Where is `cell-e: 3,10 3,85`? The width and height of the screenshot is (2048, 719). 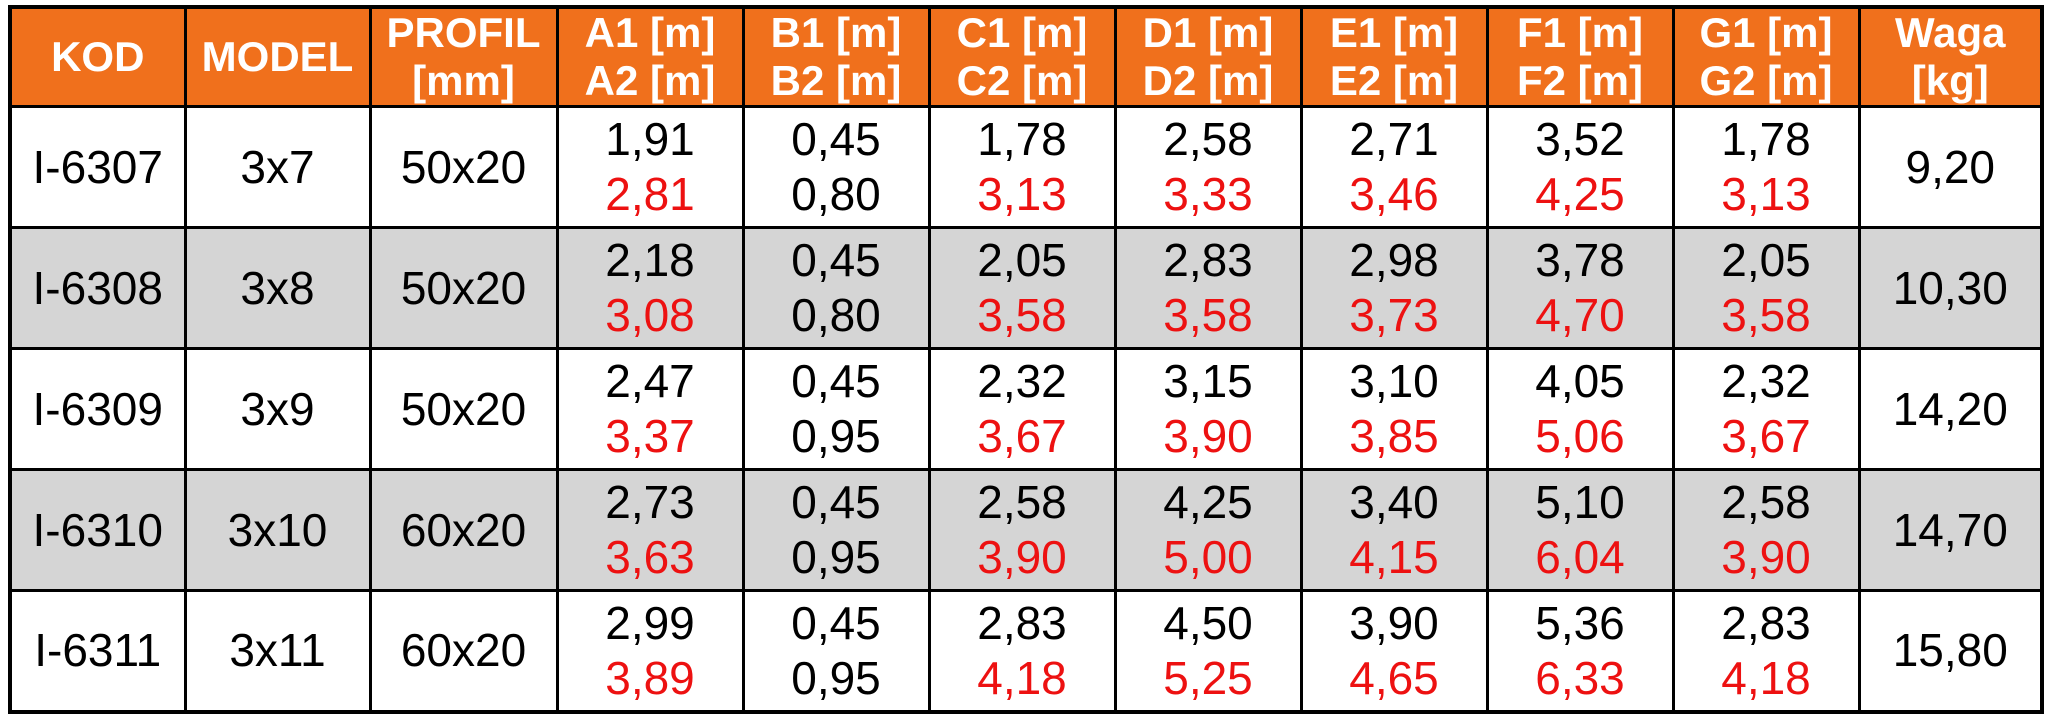 cell-e: 3,10 3,85 is located at coordinates (1394, 409).